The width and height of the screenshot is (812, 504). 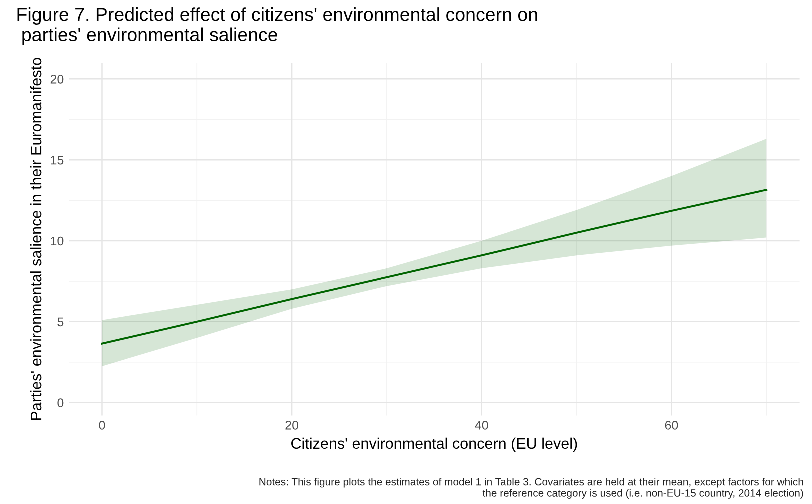 What do you see at coordinates (435, 445) in the screenshot?
I see `x-axis-title: Citizens' environmental concern (EU level)` at bounding box center [435, 445].